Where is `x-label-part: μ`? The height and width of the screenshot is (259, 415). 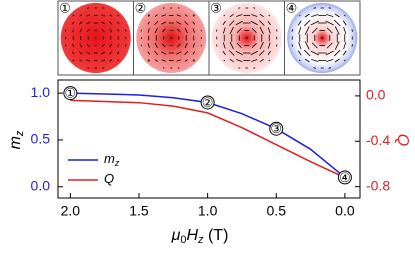
x-label-part: μ is located at coordinates (176, 235).